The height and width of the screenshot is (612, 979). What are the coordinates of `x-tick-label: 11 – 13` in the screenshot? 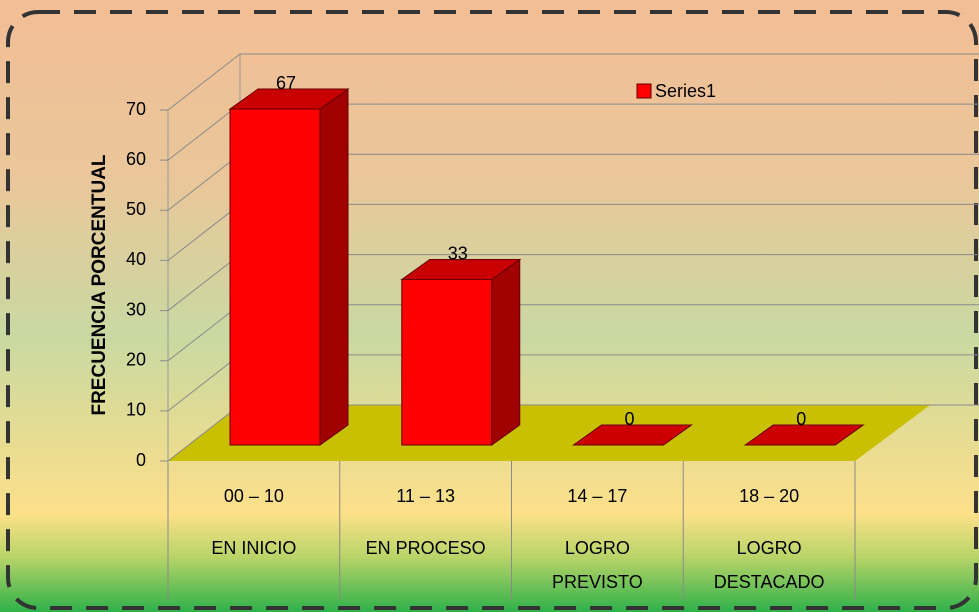 It's located at (425, 496).